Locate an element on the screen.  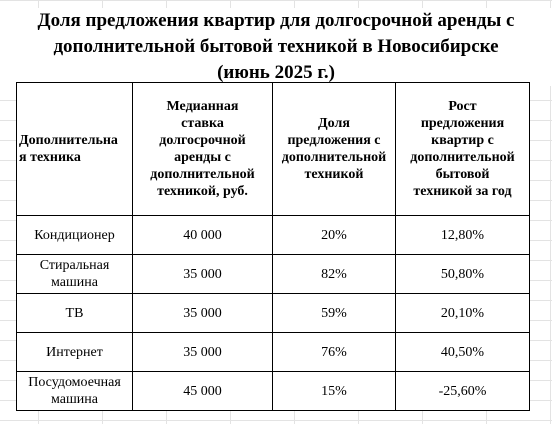
cell-appliance: Интернет is located at coordinates (74, 352).